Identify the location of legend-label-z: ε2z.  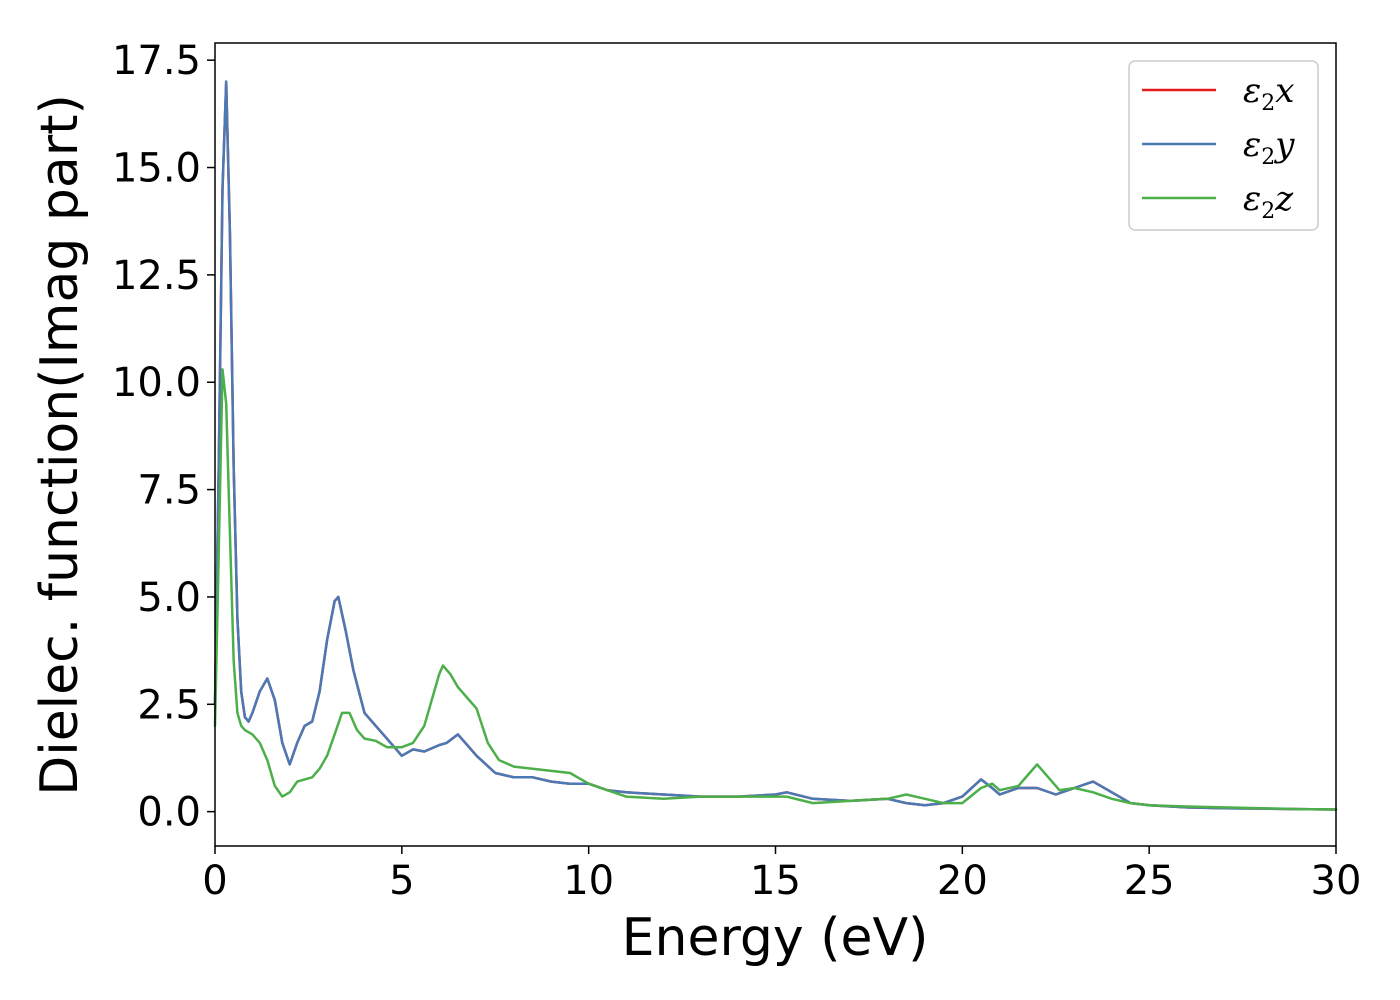
(1268, 201).